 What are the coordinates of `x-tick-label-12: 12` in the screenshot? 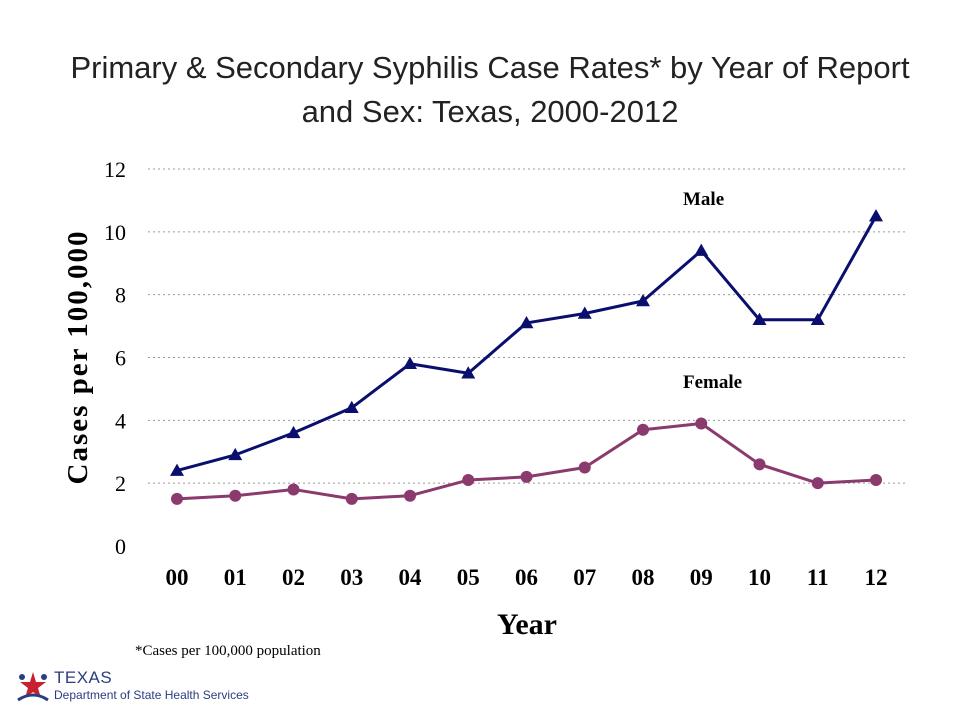 It's located at (876, 577).